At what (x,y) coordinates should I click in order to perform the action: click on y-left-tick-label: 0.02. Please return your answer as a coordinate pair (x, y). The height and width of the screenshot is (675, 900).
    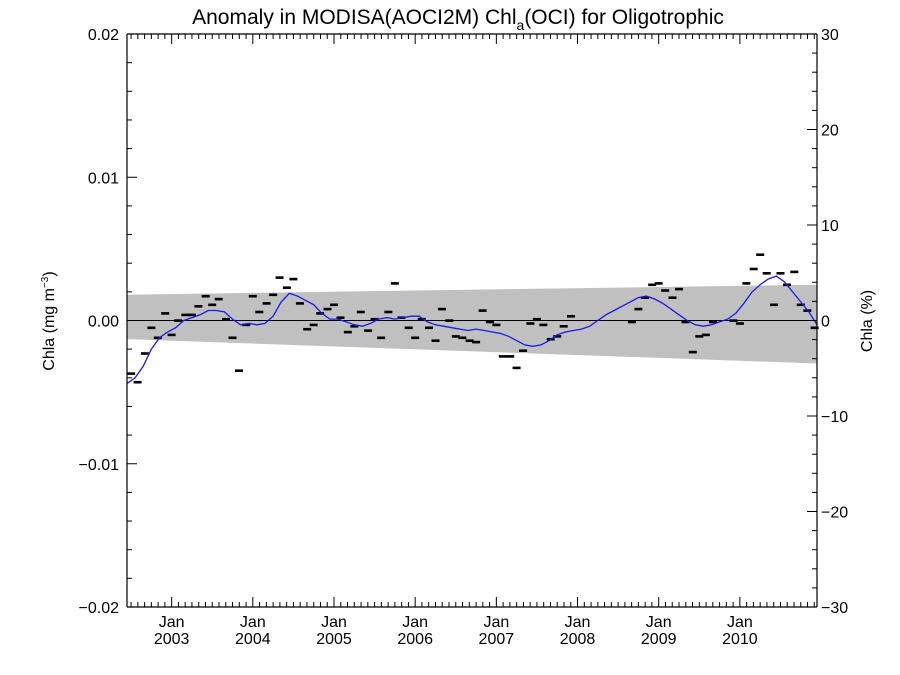
    Looking at the image, I should click on (103, 35).